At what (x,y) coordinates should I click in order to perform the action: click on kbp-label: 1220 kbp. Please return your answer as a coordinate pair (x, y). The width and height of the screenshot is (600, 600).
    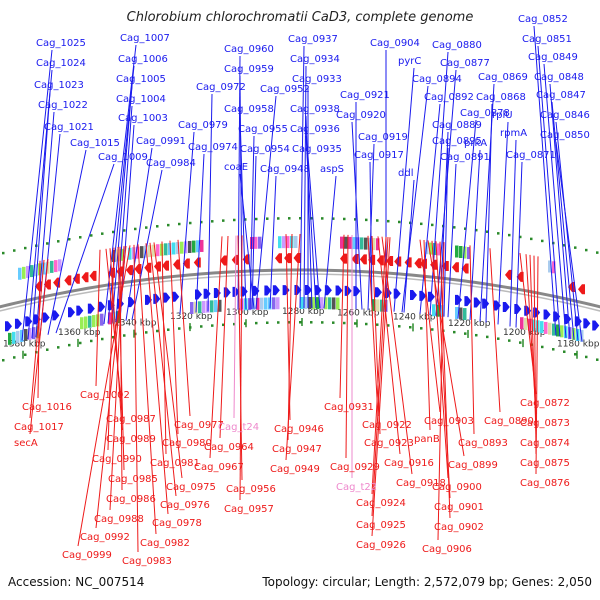
    Looking at the image, I should click on (469, 324).